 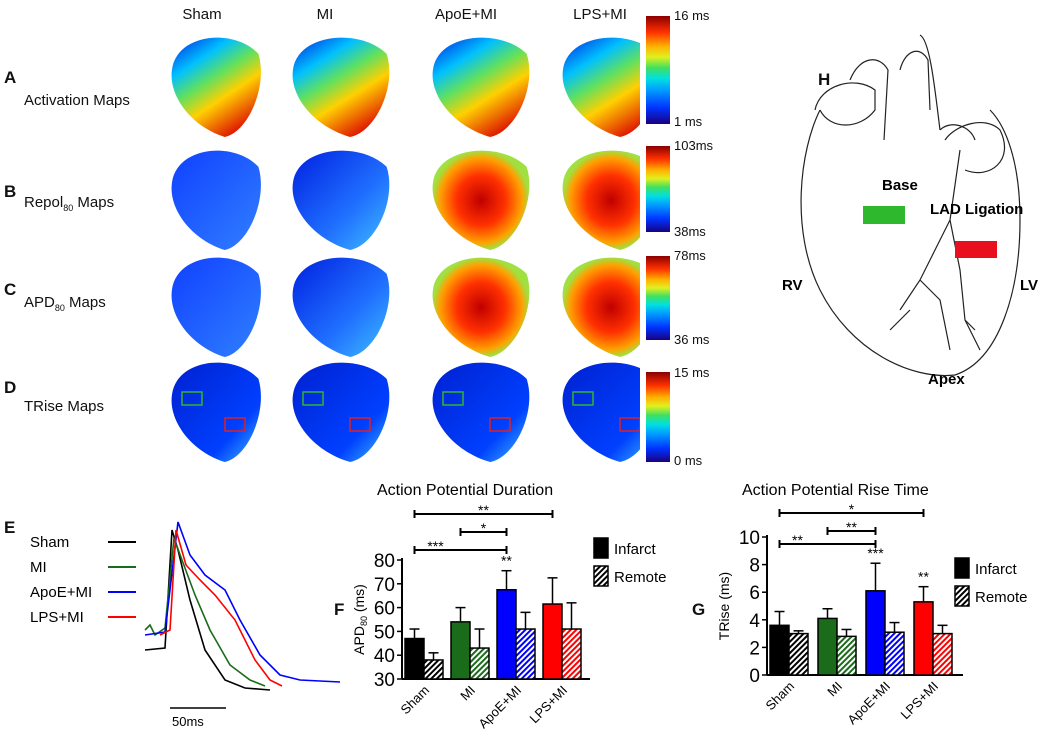 I want to click on significance-label: ***, so click(x=435, y=546).